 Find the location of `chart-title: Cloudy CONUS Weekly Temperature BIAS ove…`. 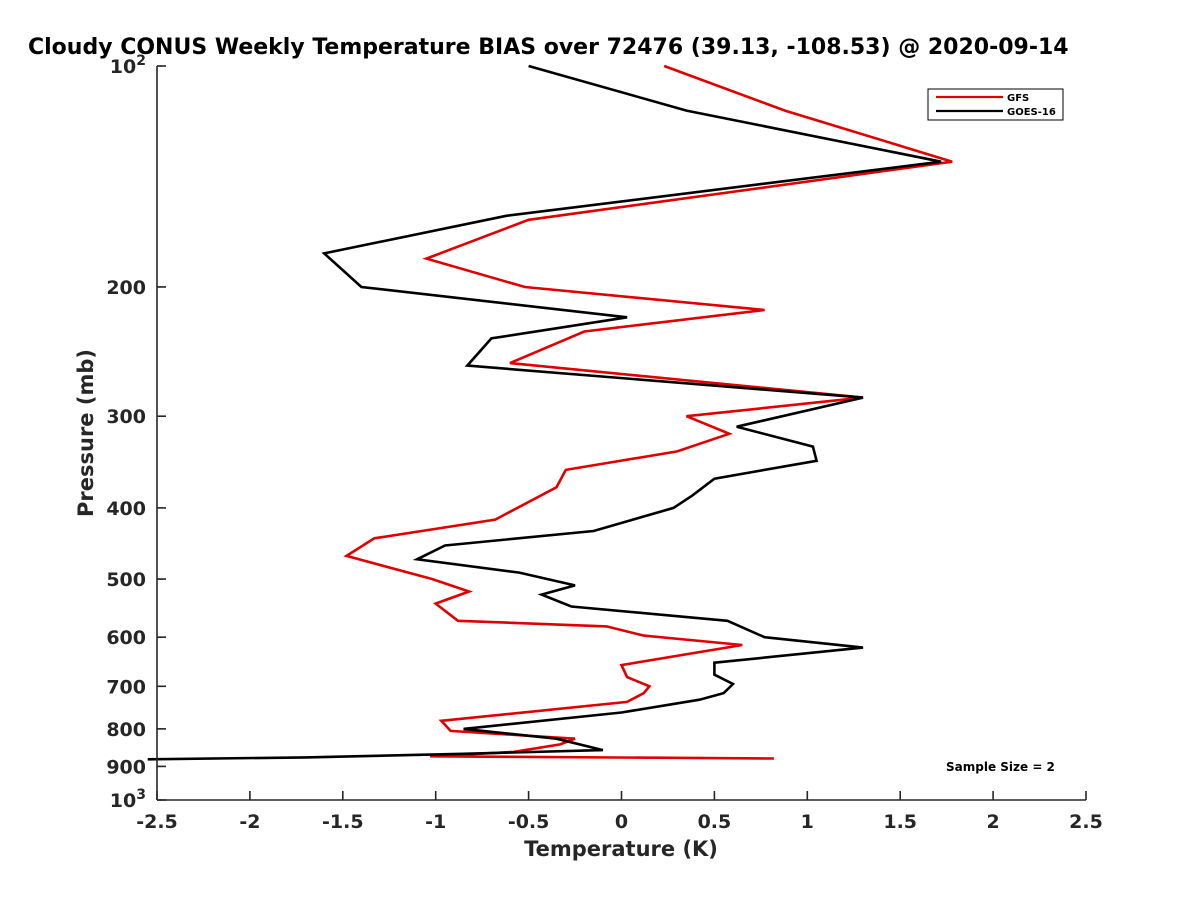

chart-title: Cloudy CONUS Weekly Temperature BIAS ove… is located at coordinates (548, 47).